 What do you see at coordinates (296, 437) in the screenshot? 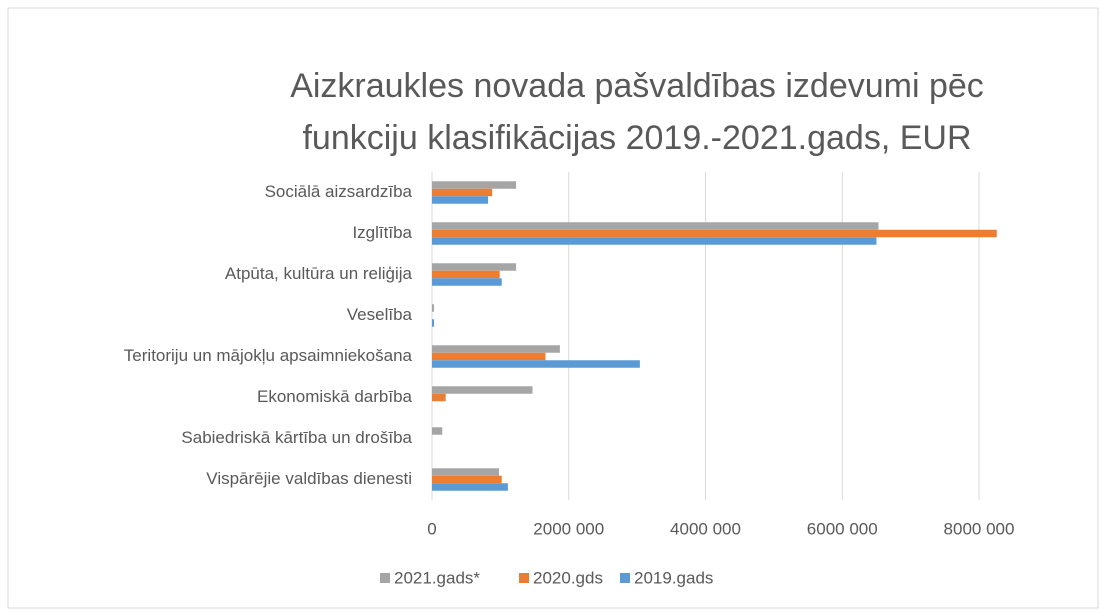
I see `y-tick-label: Sabiedriskā kārtība un drošība` at bounding box center [296, 437].